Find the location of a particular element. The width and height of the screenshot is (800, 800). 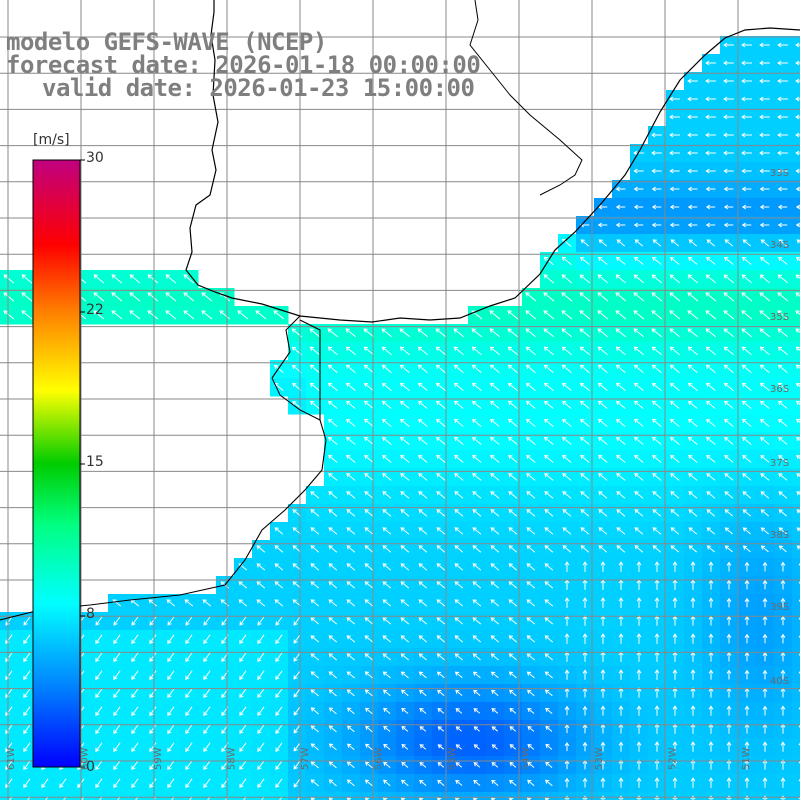

lon-label: 52W is located at coordinates (673, 758).